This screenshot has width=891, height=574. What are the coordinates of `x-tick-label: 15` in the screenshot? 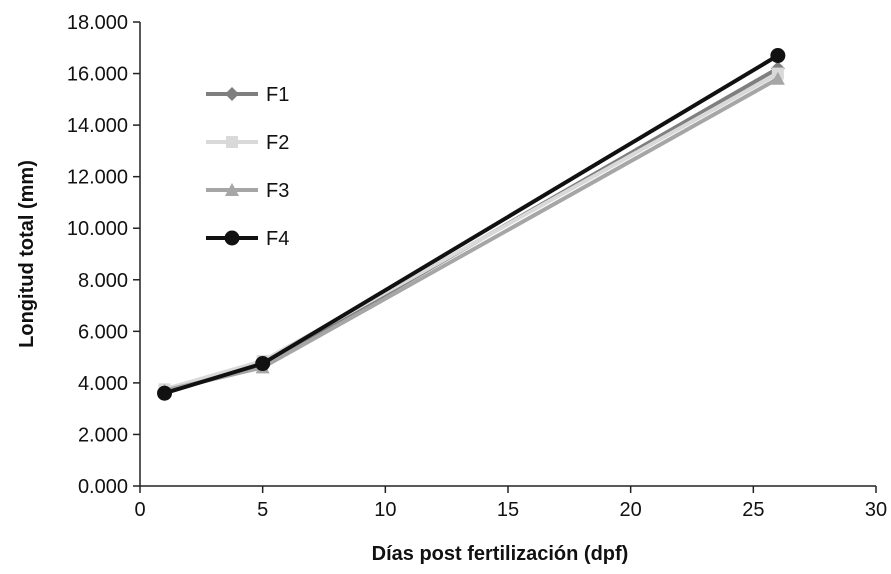 It's located at (508, 510).